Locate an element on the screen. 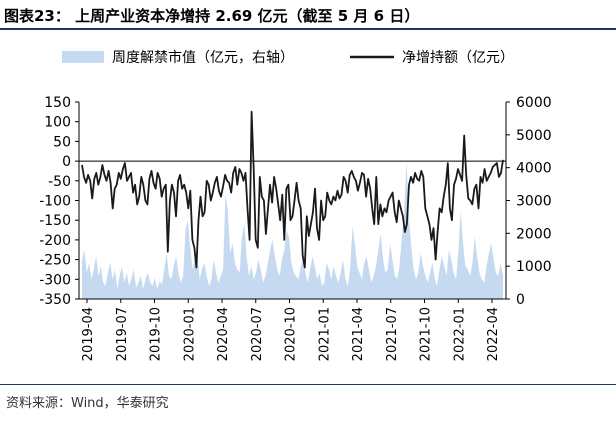 This screenshot has height=422, width=616. source-note: 资料来源：Wind，华泰研究 is located at coordinates (87, 403).